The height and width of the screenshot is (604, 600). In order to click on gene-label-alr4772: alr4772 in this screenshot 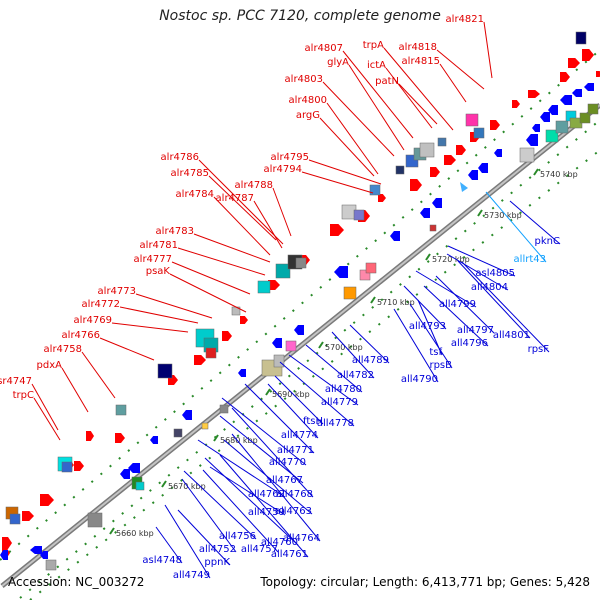, I will do `click(101, 304)`.